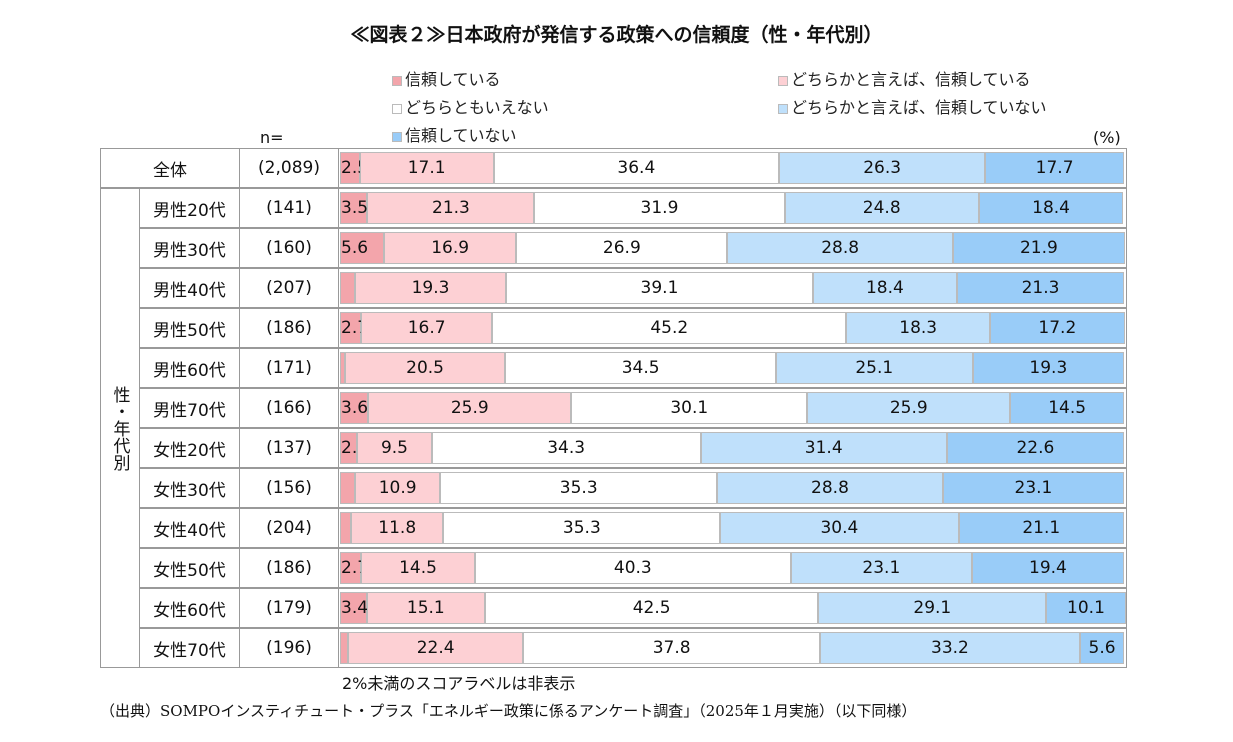 This screenshot has height=742, width=1233. I want to click on note: 2%未満のスコアラベルは非表示, so click(459, 683).